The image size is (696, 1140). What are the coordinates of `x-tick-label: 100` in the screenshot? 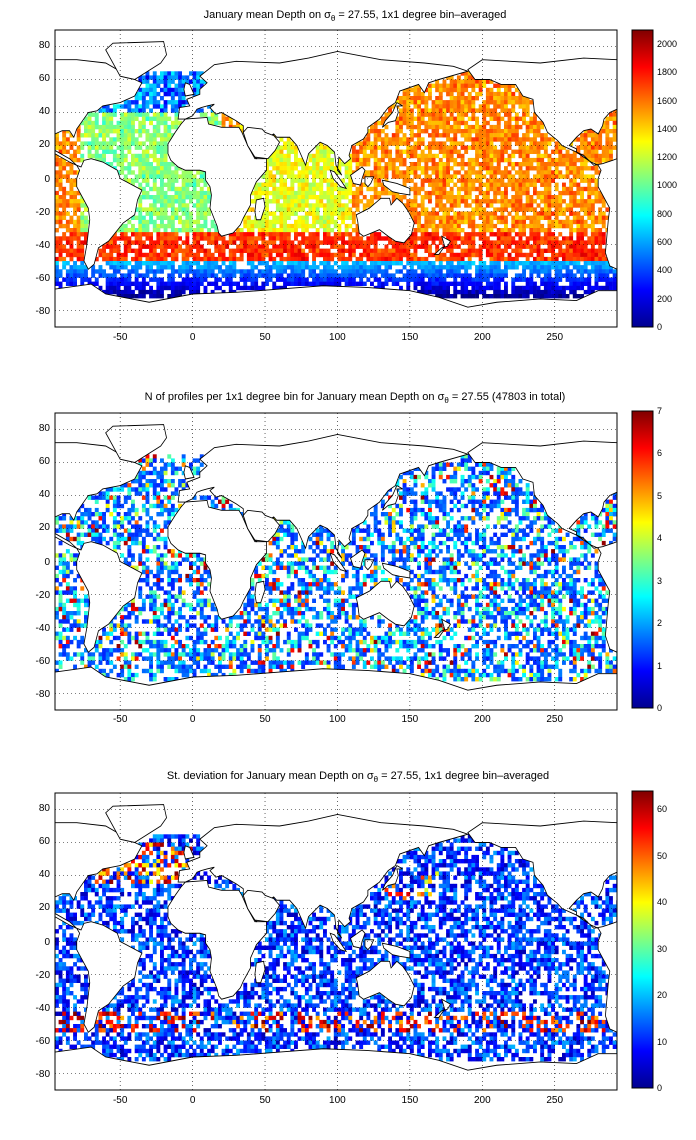 It's located at (337, 337).